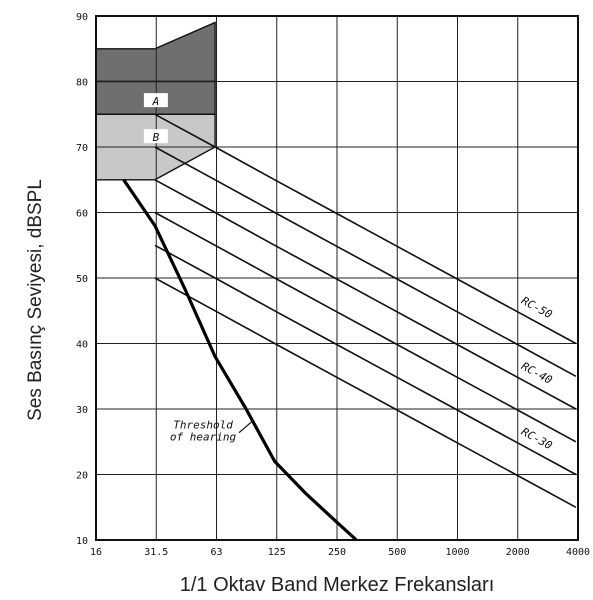  I want to click on x-axis-title: 1/1 Oktav Band Merkez Frekansları, so click(337, 585).